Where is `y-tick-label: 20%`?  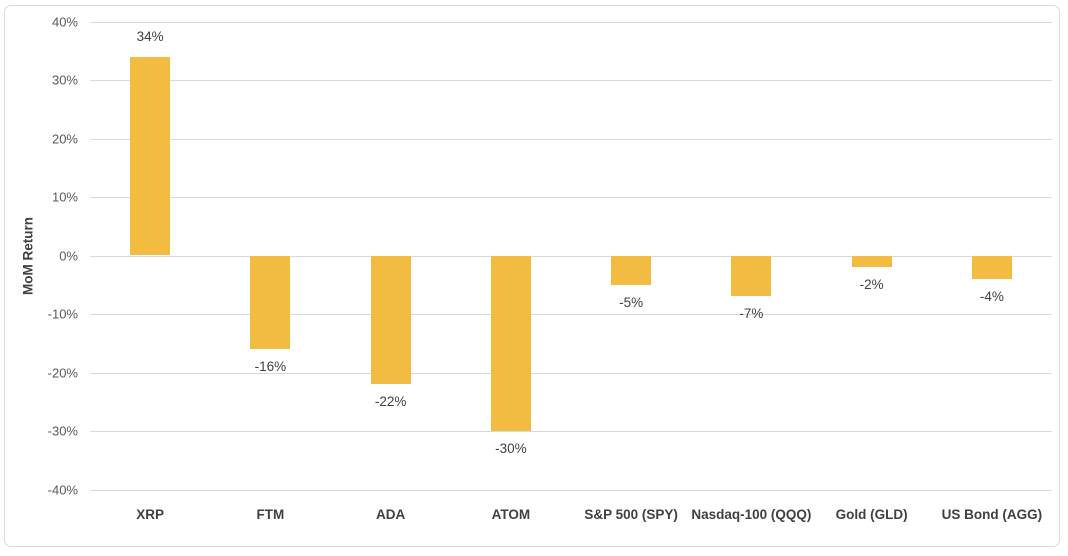
y-tick-label: 20% is located at coordinates (64, 138).